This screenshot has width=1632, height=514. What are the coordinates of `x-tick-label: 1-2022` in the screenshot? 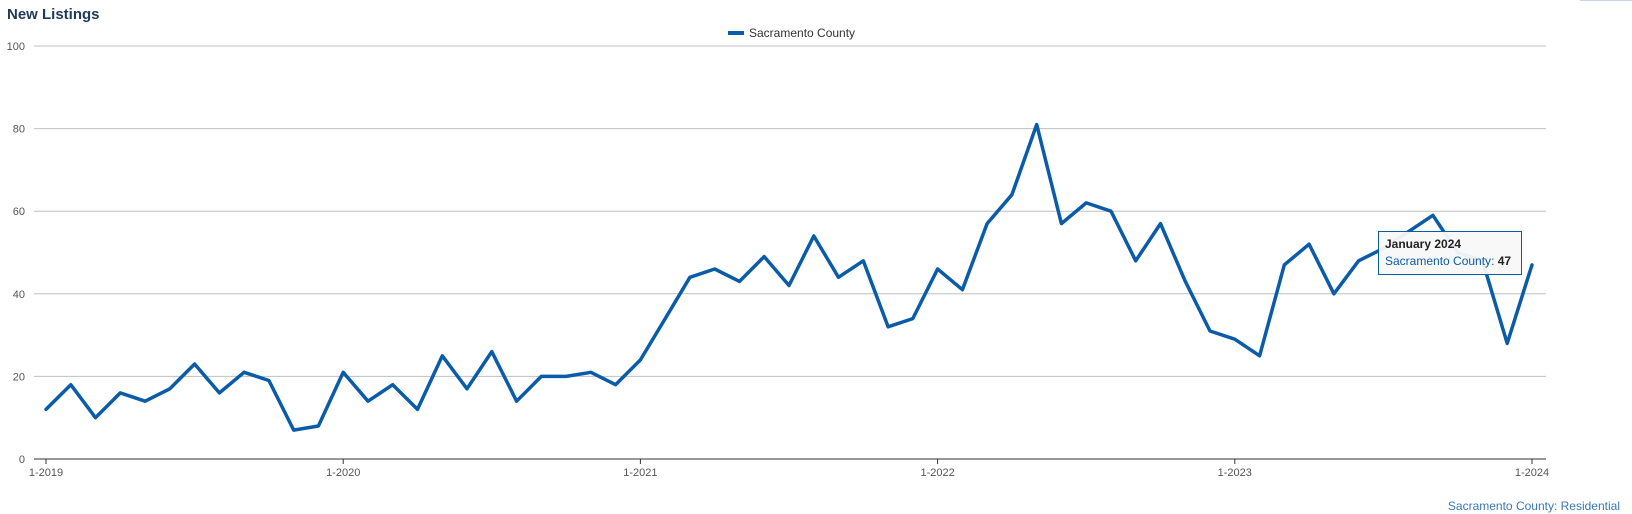 It's located at (937, 473).